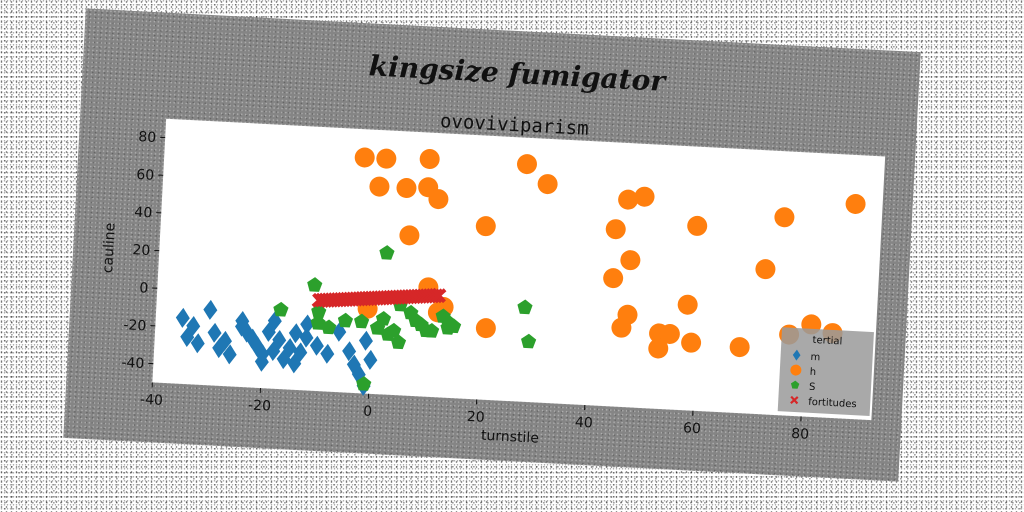 Image resolution: width=1024 pixels, height=512 pixels. What do you see at coordinates (368, 411) in the screenshot?
I see `x-tick-label: 0` at bounding box center [368, 411].